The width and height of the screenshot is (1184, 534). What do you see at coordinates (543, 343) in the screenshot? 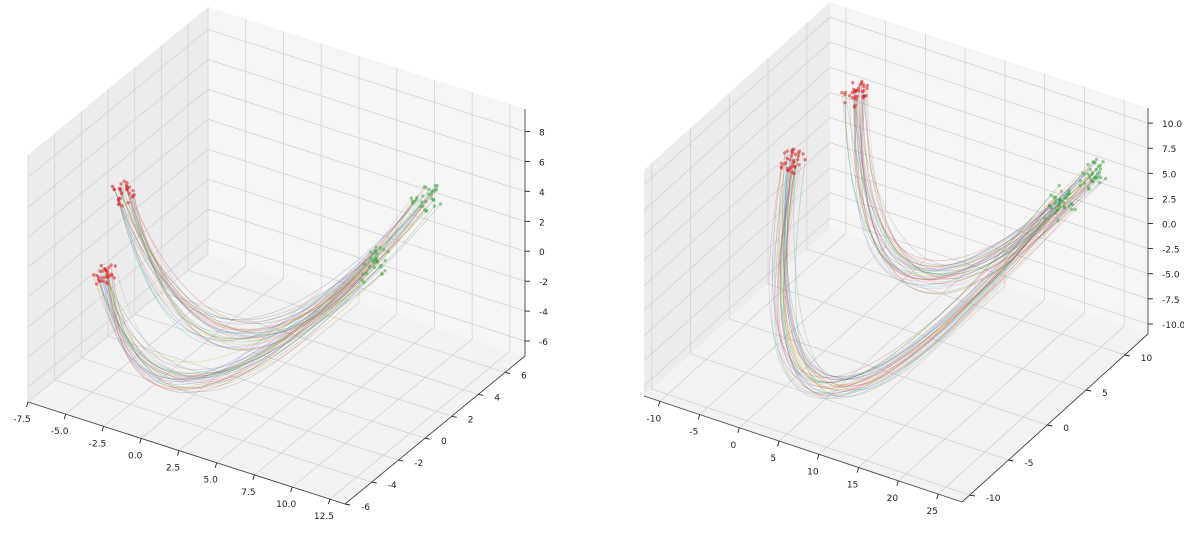
I see `left-z-tick-label: -6` at bounding box center [543, 343].